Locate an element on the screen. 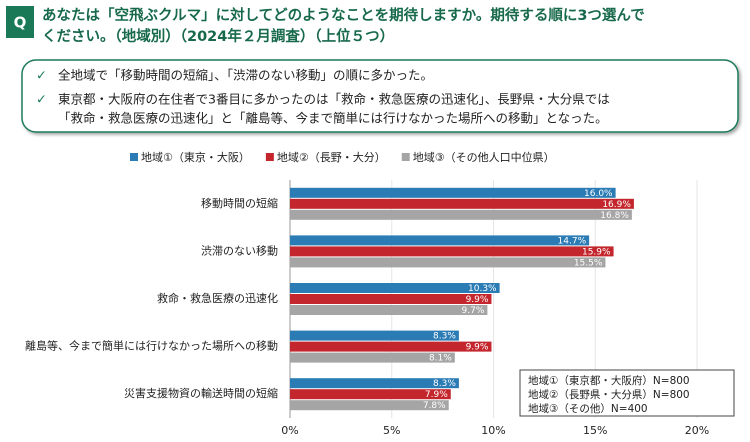 Image resolution: width=750 pixels, height=442 pixels. x-tick-label: 15% is located at coordinates (595, 430).